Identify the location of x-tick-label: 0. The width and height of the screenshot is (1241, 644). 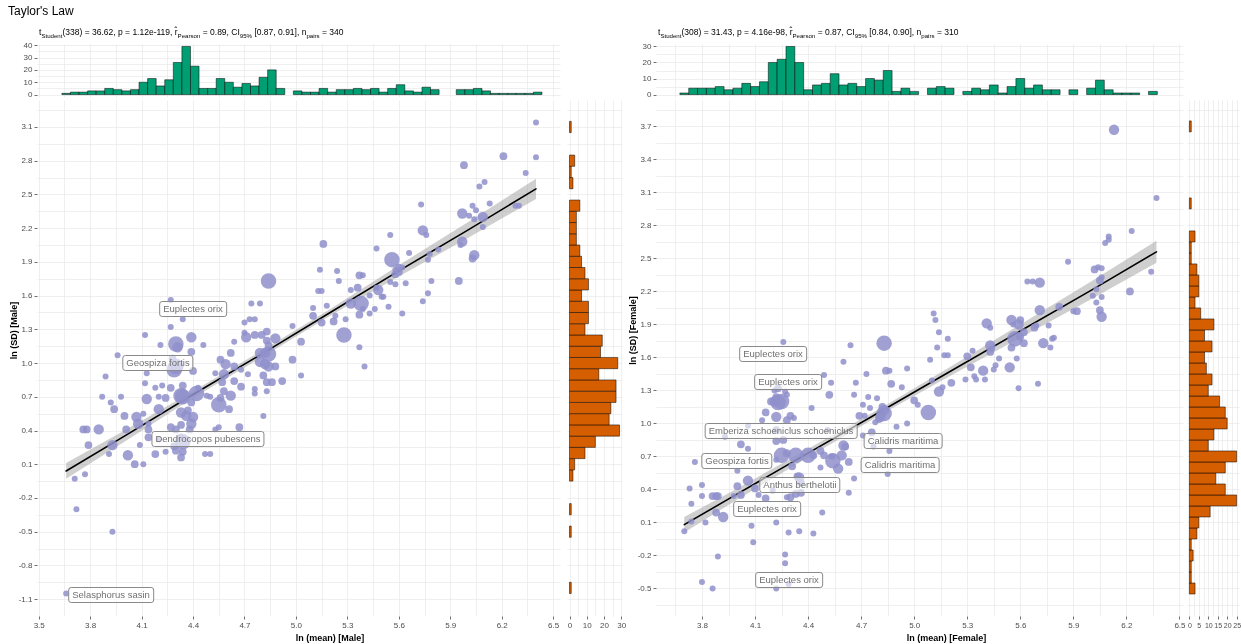
(570, 625).